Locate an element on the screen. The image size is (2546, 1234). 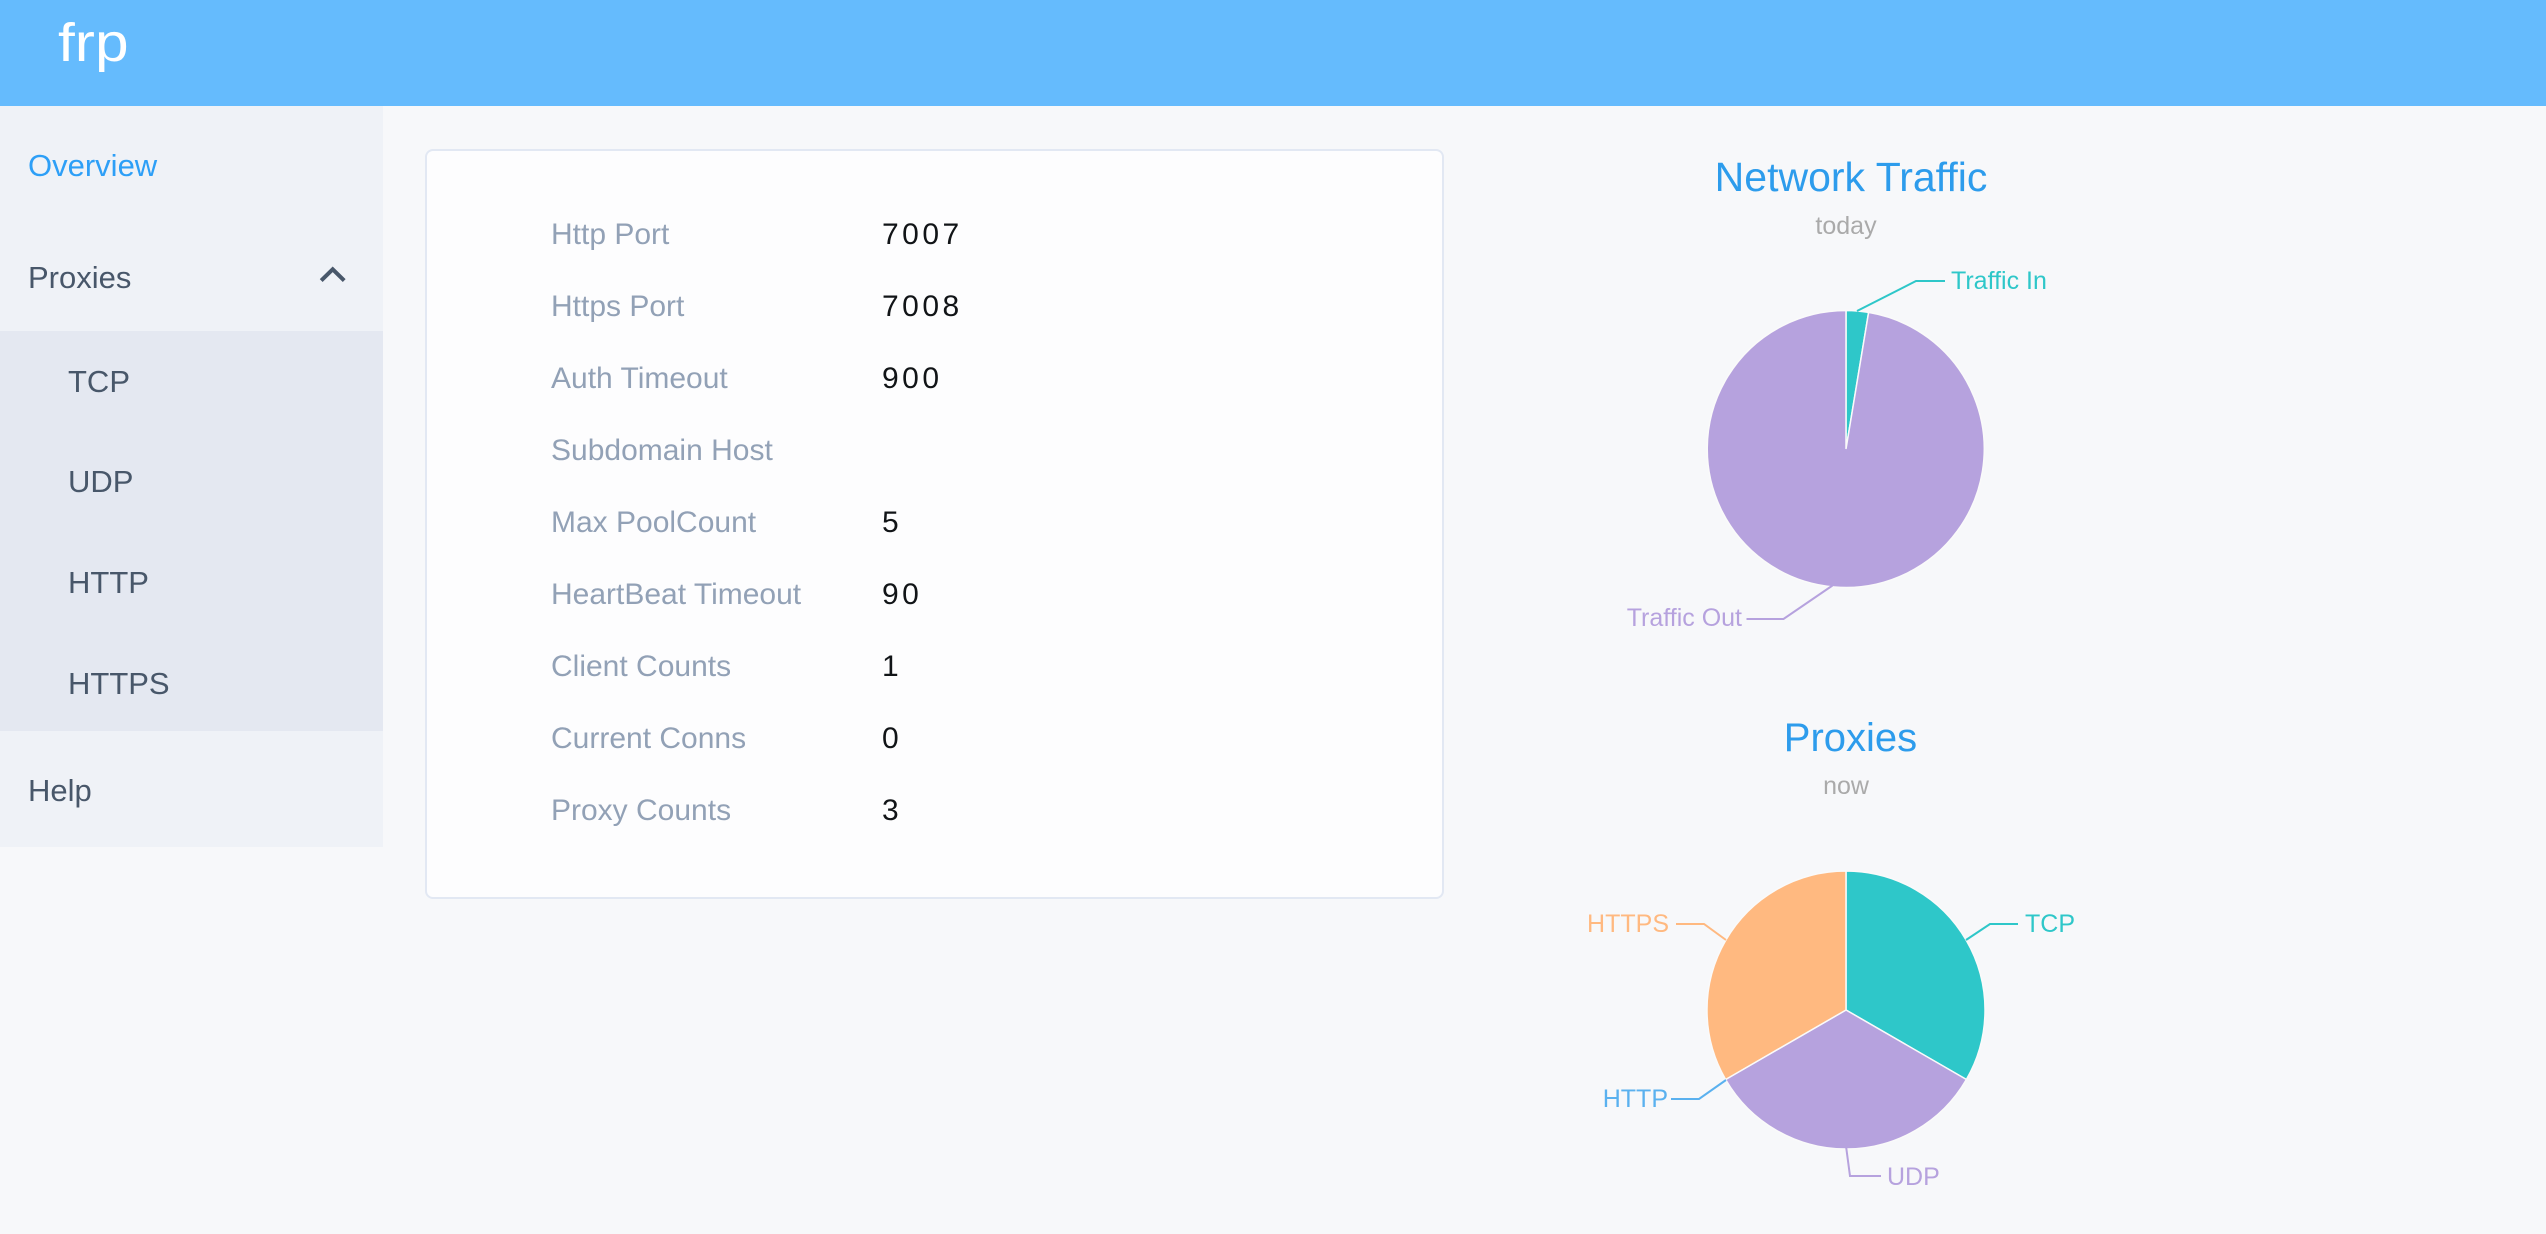
svg-text: Traffic Out is located at coordinates (1684, 618).